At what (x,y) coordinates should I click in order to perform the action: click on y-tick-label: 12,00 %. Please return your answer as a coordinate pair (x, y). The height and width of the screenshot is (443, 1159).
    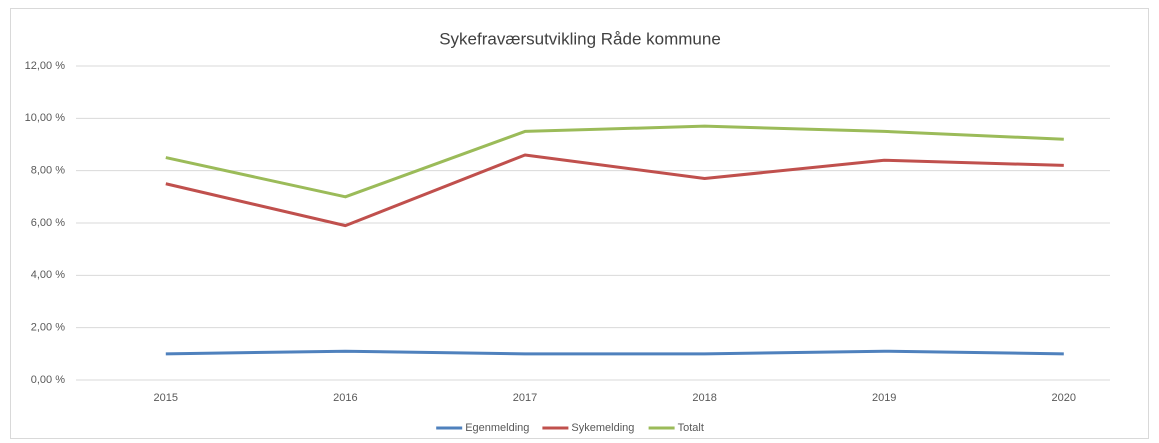
    Looking at the image, I should click on (45, 66).